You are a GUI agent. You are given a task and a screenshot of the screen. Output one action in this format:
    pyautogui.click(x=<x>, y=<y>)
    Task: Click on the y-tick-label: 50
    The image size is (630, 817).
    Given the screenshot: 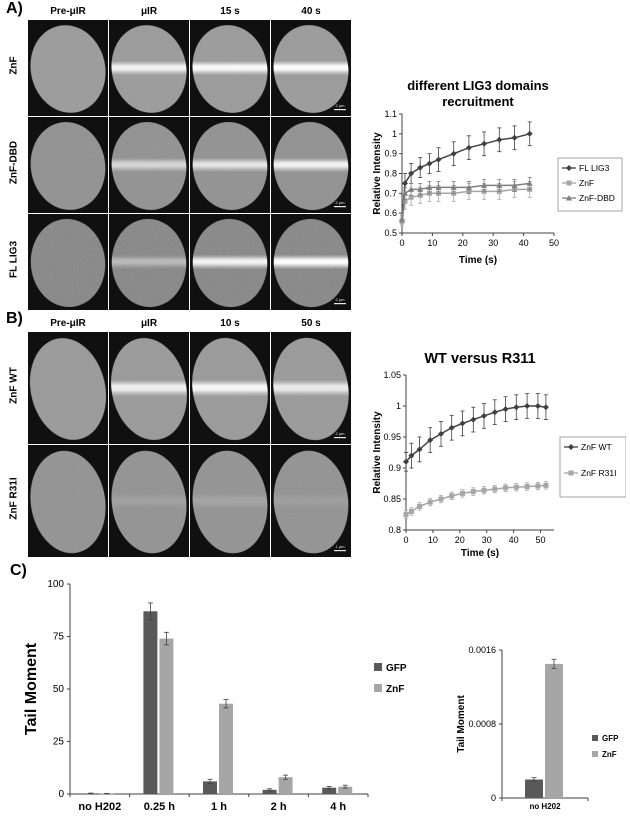 What is the action you would take?
    pyautogui.click(x=59, y=689)
    